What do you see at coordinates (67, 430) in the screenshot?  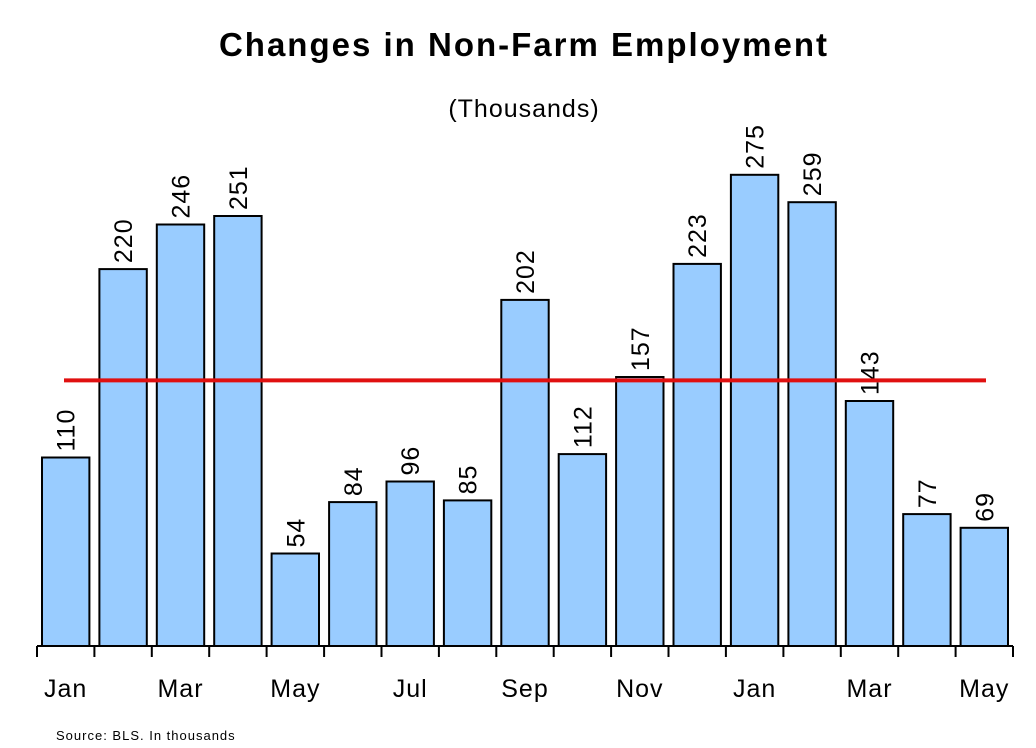 I see `bar-value-label: 110` at bounding box center [67, 430].